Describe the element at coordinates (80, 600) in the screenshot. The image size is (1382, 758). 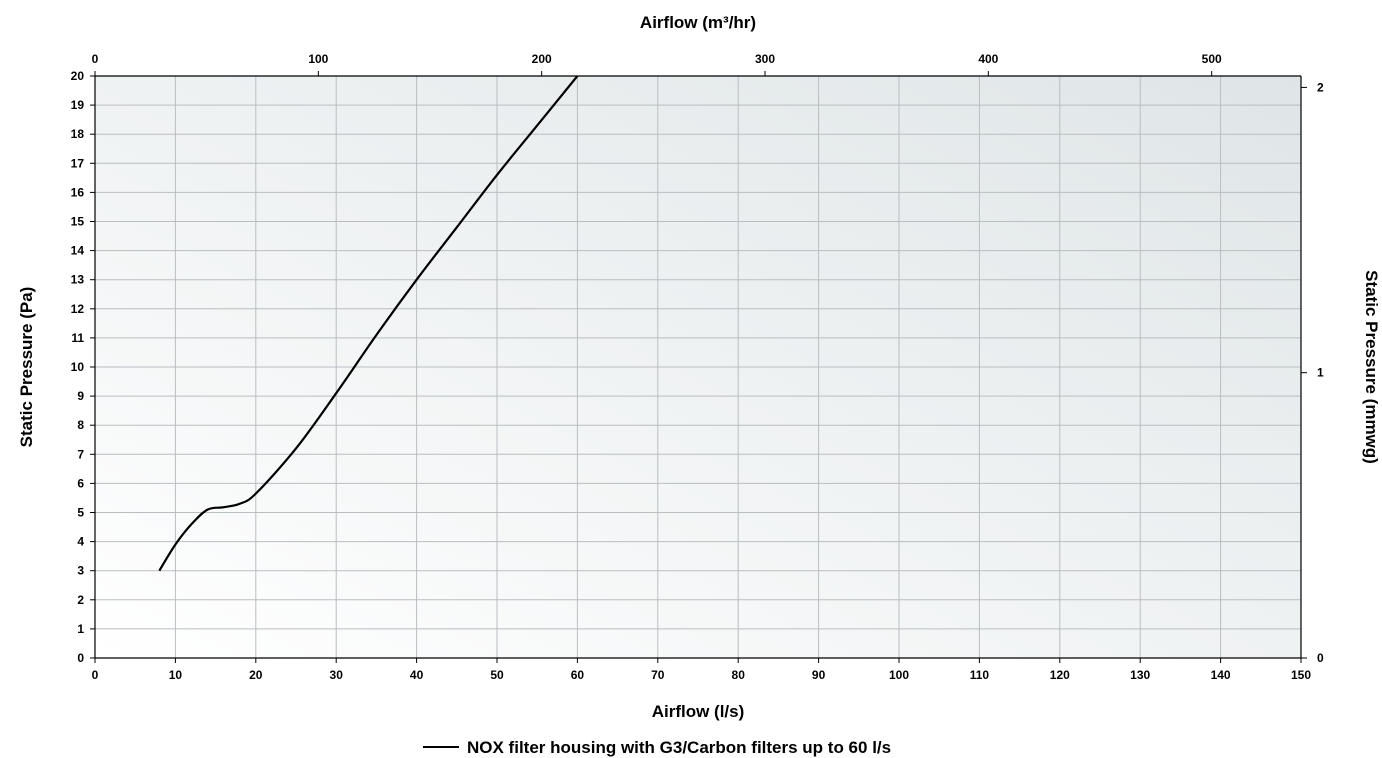
I see `y-tick-label: 2` at that location.